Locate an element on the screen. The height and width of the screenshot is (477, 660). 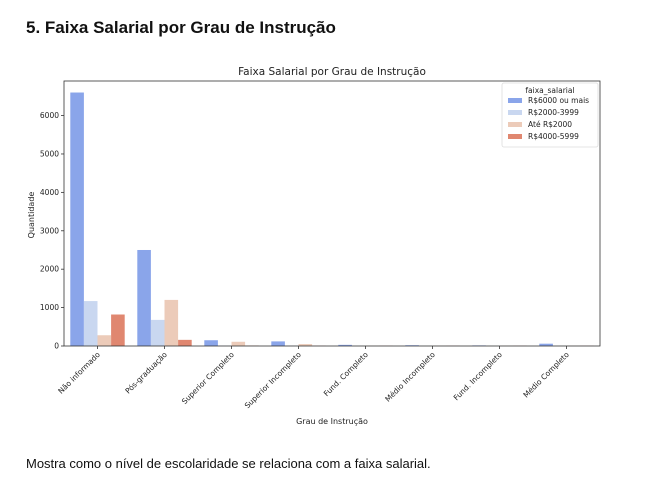
legend-box is located at coordinates (550, 115).